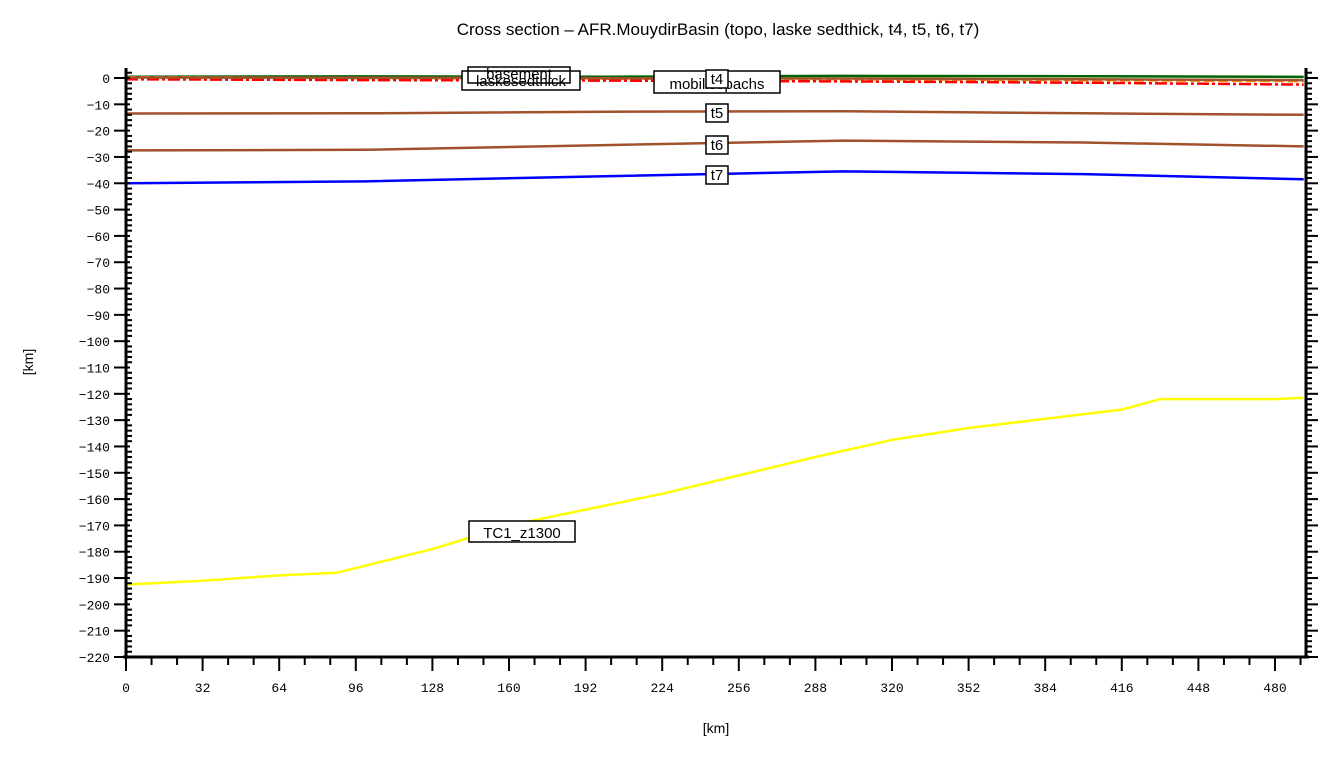 The width and height of the screenshot is (1340, 757). I want to click on y-tick-label: −220, so click(94, 658).